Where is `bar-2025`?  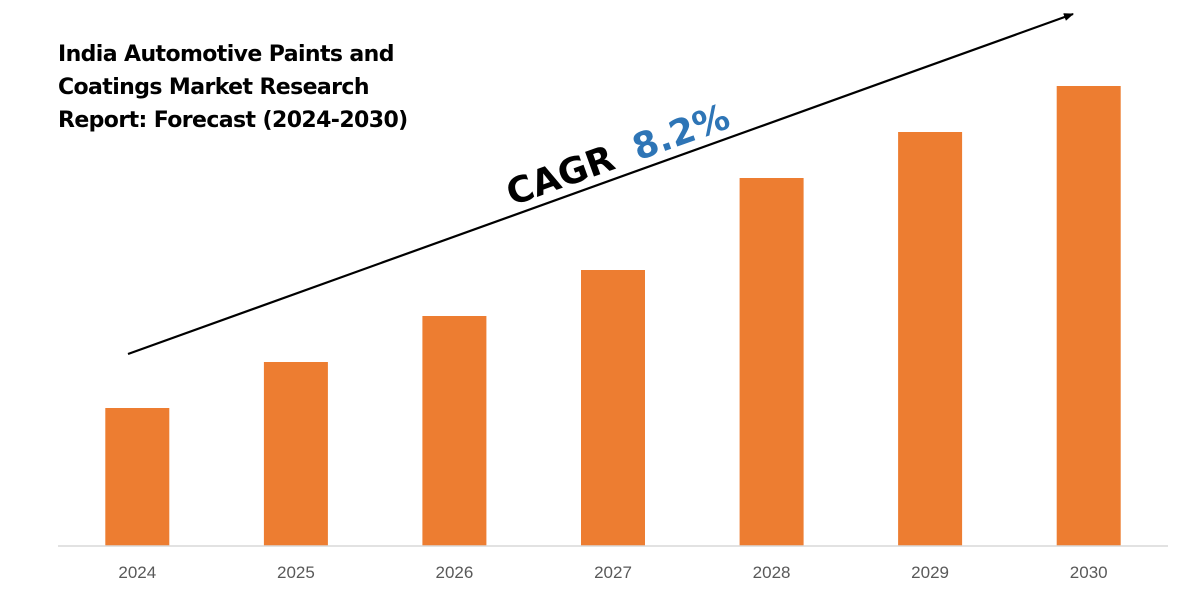
bar-2025 is located at coordinates (295, 454).